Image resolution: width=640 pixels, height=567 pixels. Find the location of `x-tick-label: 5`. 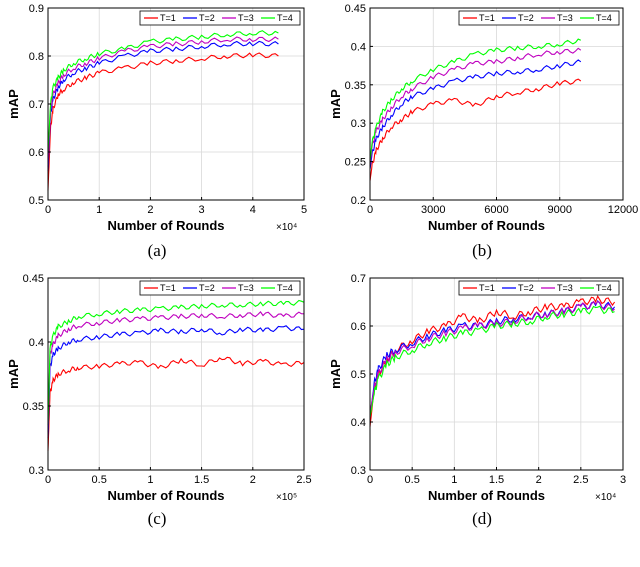

x-tick-label: 5 is located at coordinates (304, 210).